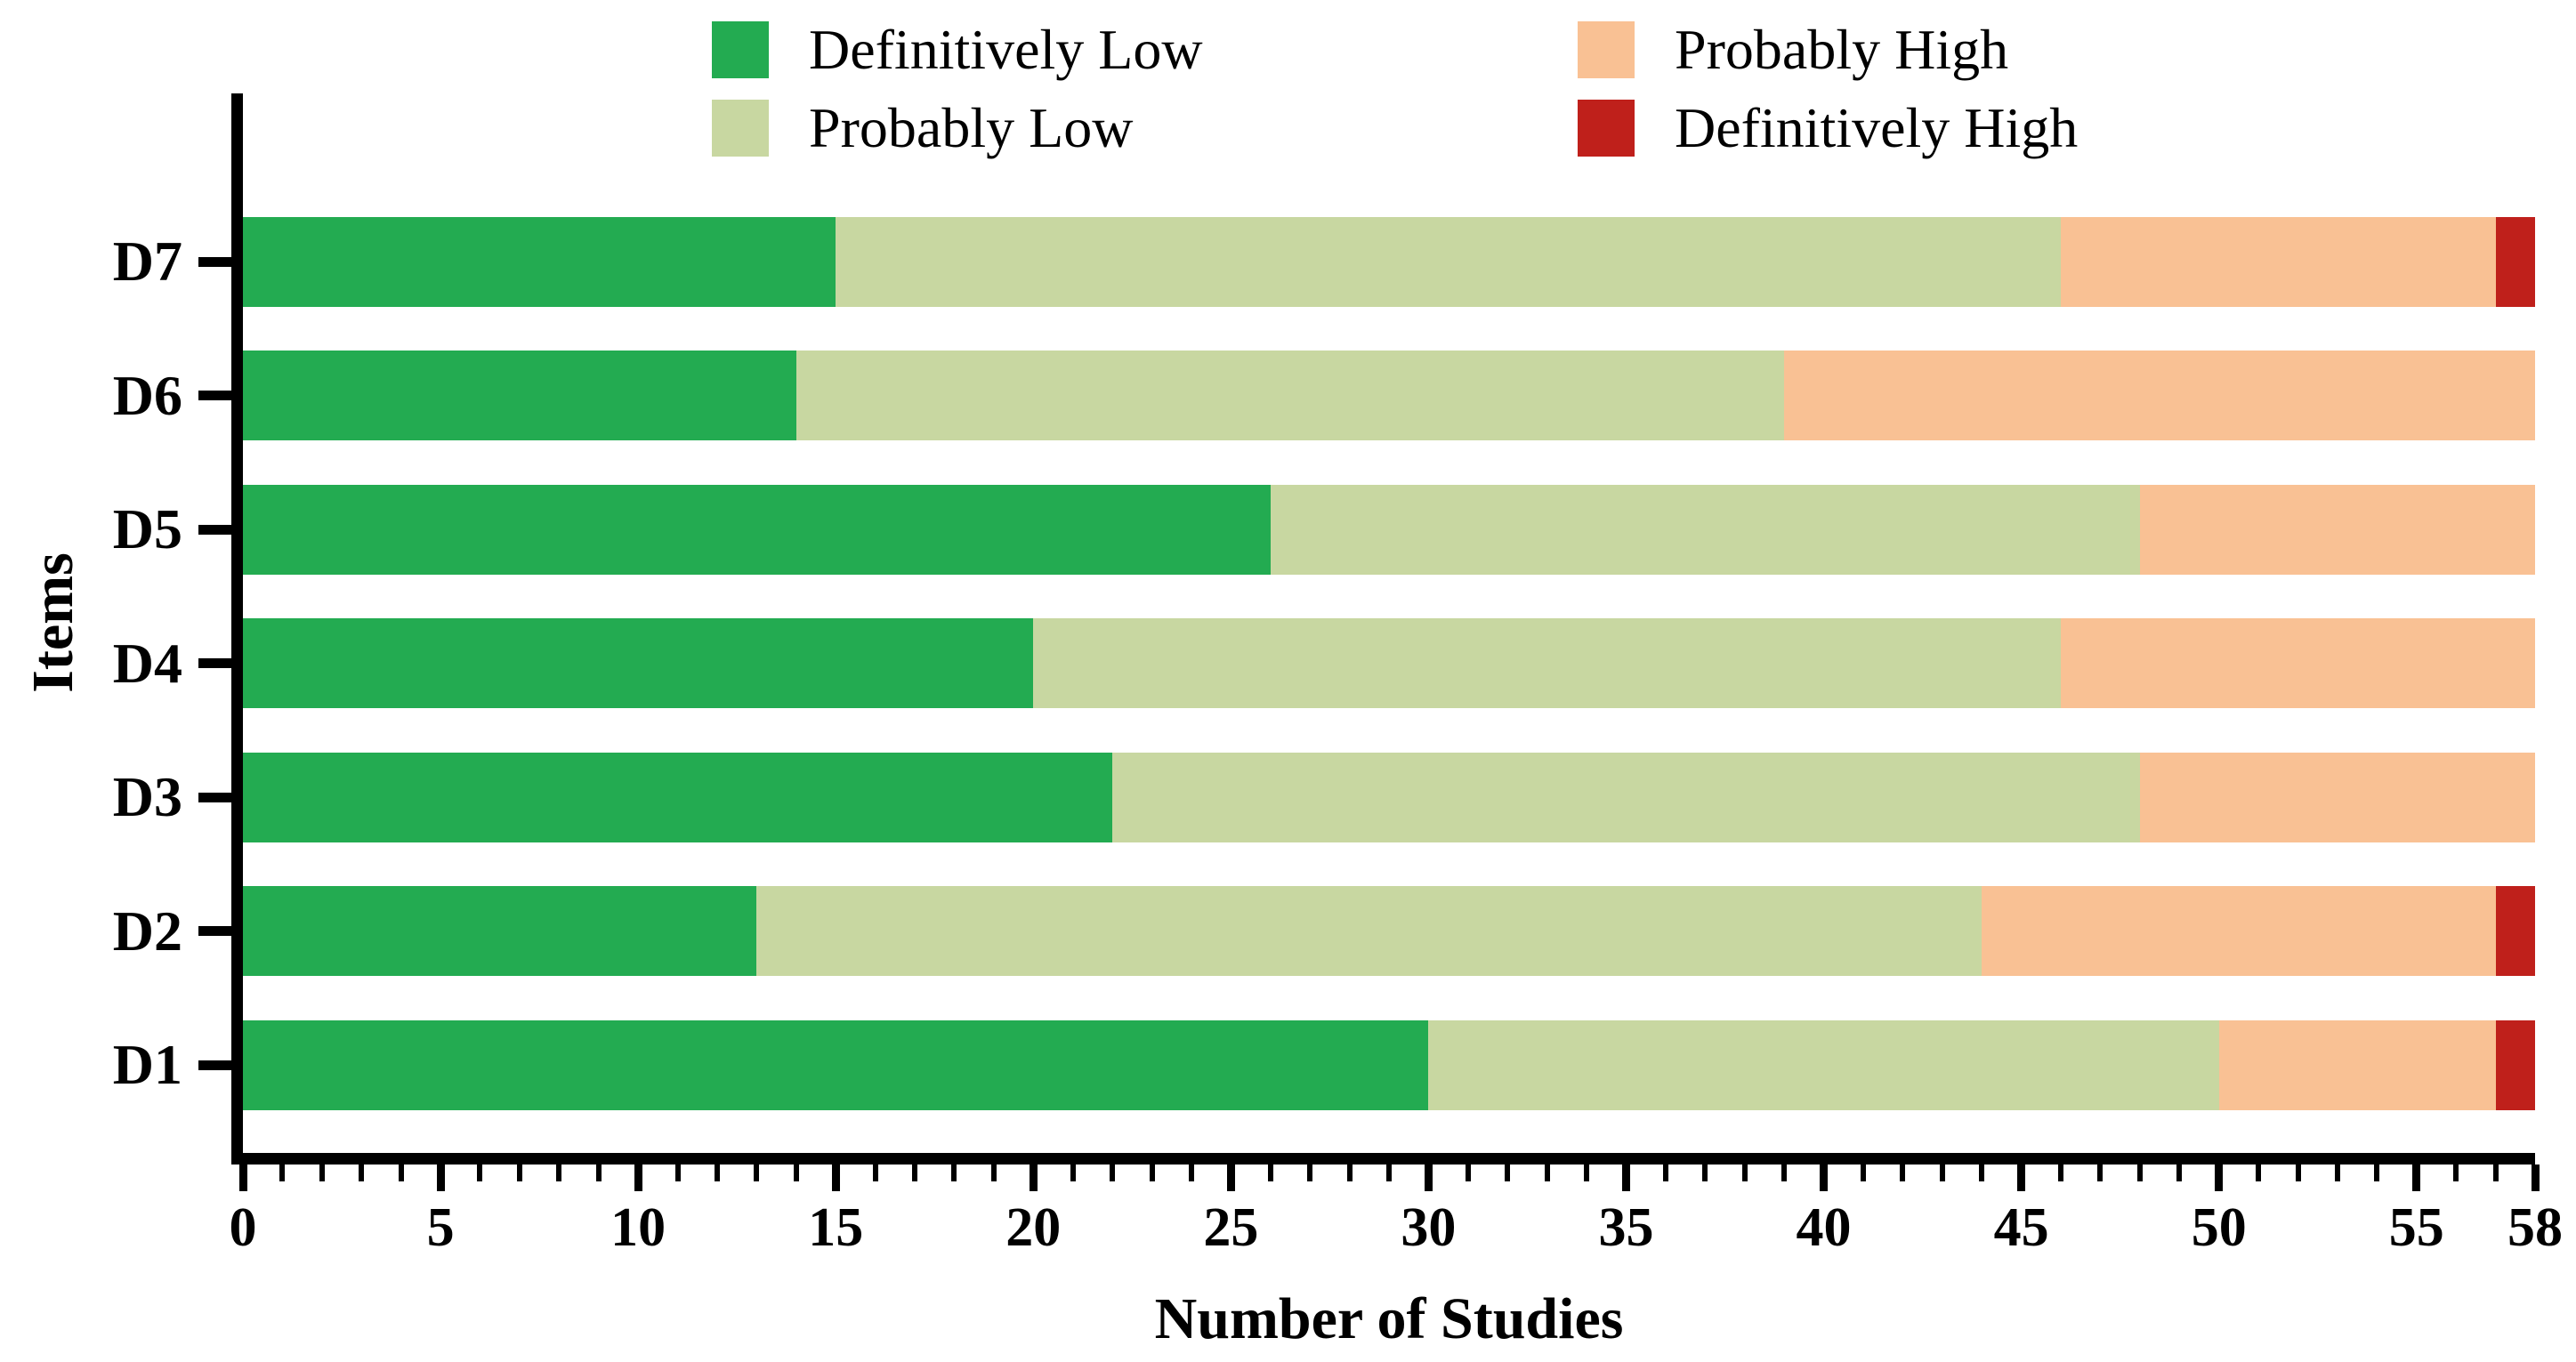 This screenshot has height=1362, width=2576. I want to click on bar-row-d5, so click(1389, 529).